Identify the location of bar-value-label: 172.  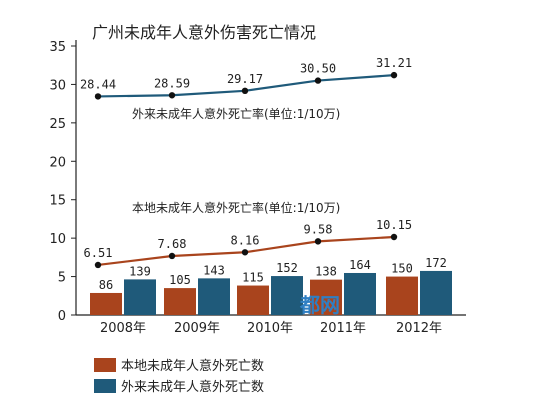
(436, 263).